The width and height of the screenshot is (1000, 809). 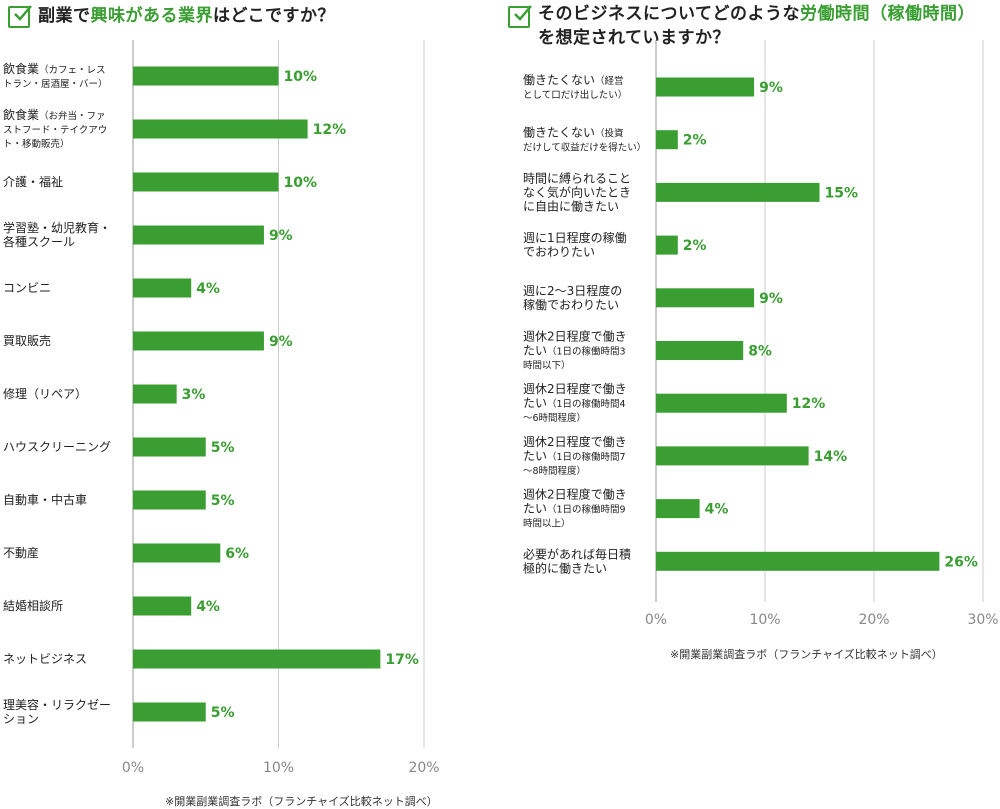 What do you see at coordinates (57, 234) in the screenshot?
I see `category-label: 学習塾・幼児教育・各種スクール` at bounding box center [57, 234].